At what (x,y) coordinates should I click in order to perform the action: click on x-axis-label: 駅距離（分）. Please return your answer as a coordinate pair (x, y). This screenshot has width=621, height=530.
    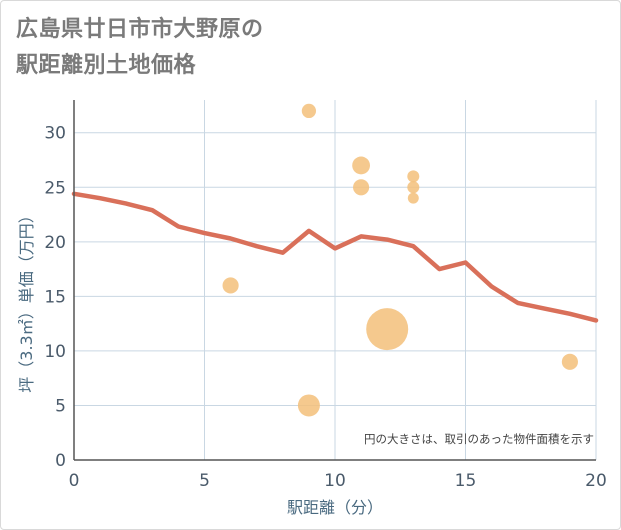
    Looking at the image, I should click on (335, 507).